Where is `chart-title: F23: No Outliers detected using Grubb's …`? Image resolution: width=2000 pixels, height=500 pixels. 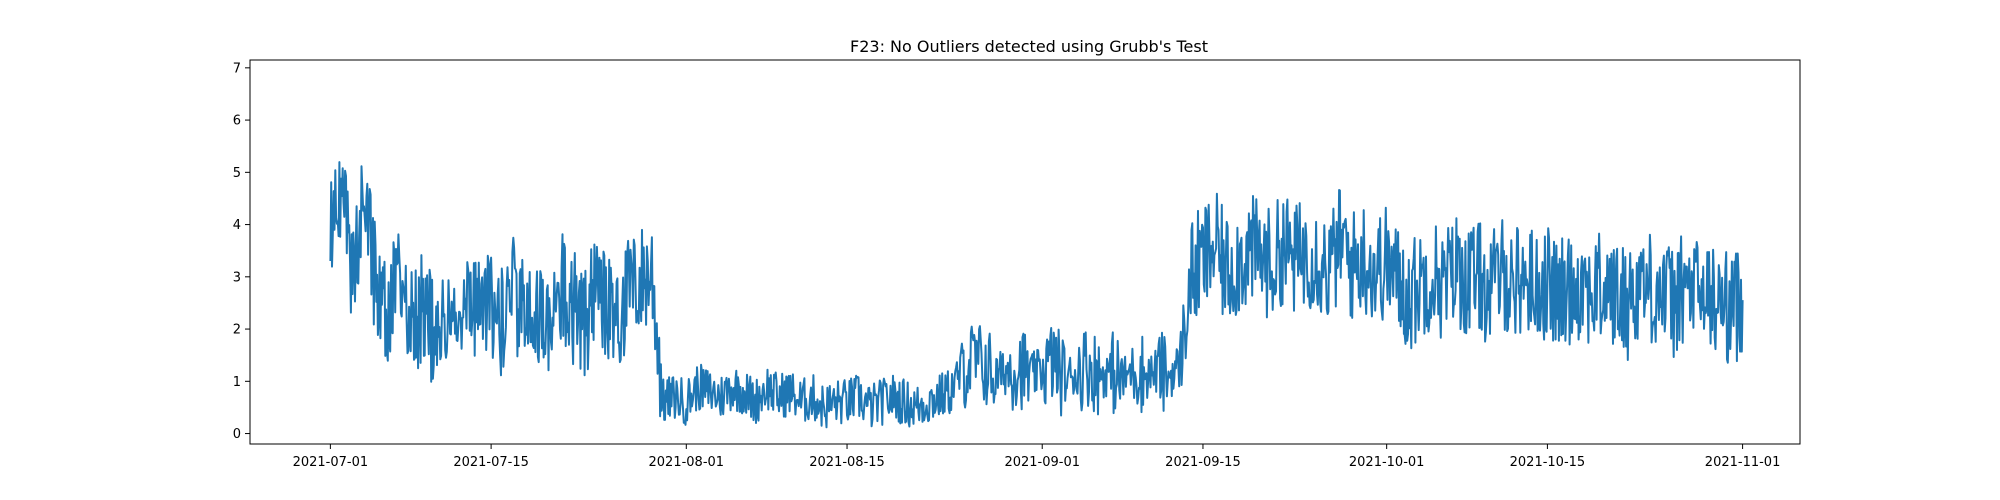 chart-title: F23: No Outliers detected using Grubb's … is located at coordinates (1029, 46).